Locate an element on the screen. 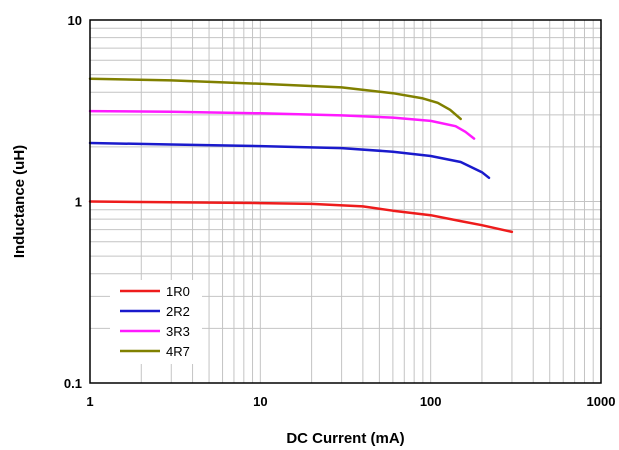 The width and height of the screenshot is (619, 450). legend-label: 3R3 is located at coordinates (178, 331).